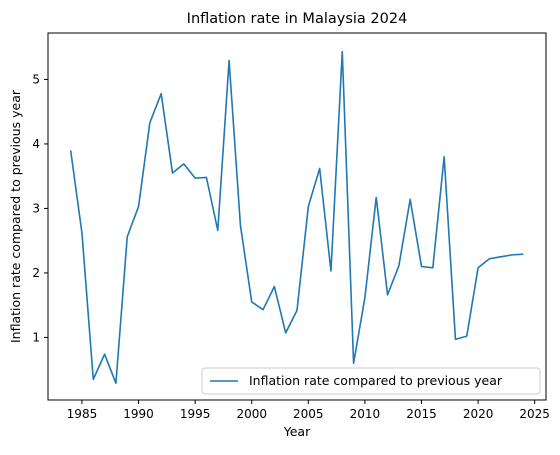 The width and height of the screenshot is (560, 455). I want to click on x-axis-label: Year, so click(297, 431).